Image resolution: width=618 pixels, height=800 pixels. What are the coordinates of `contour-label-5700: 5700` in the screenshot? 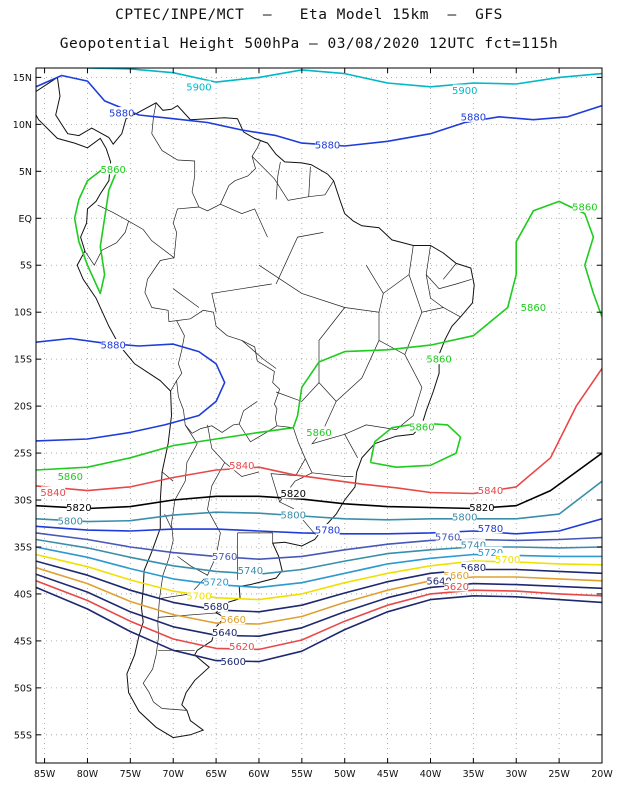 It's located at (507, 560).